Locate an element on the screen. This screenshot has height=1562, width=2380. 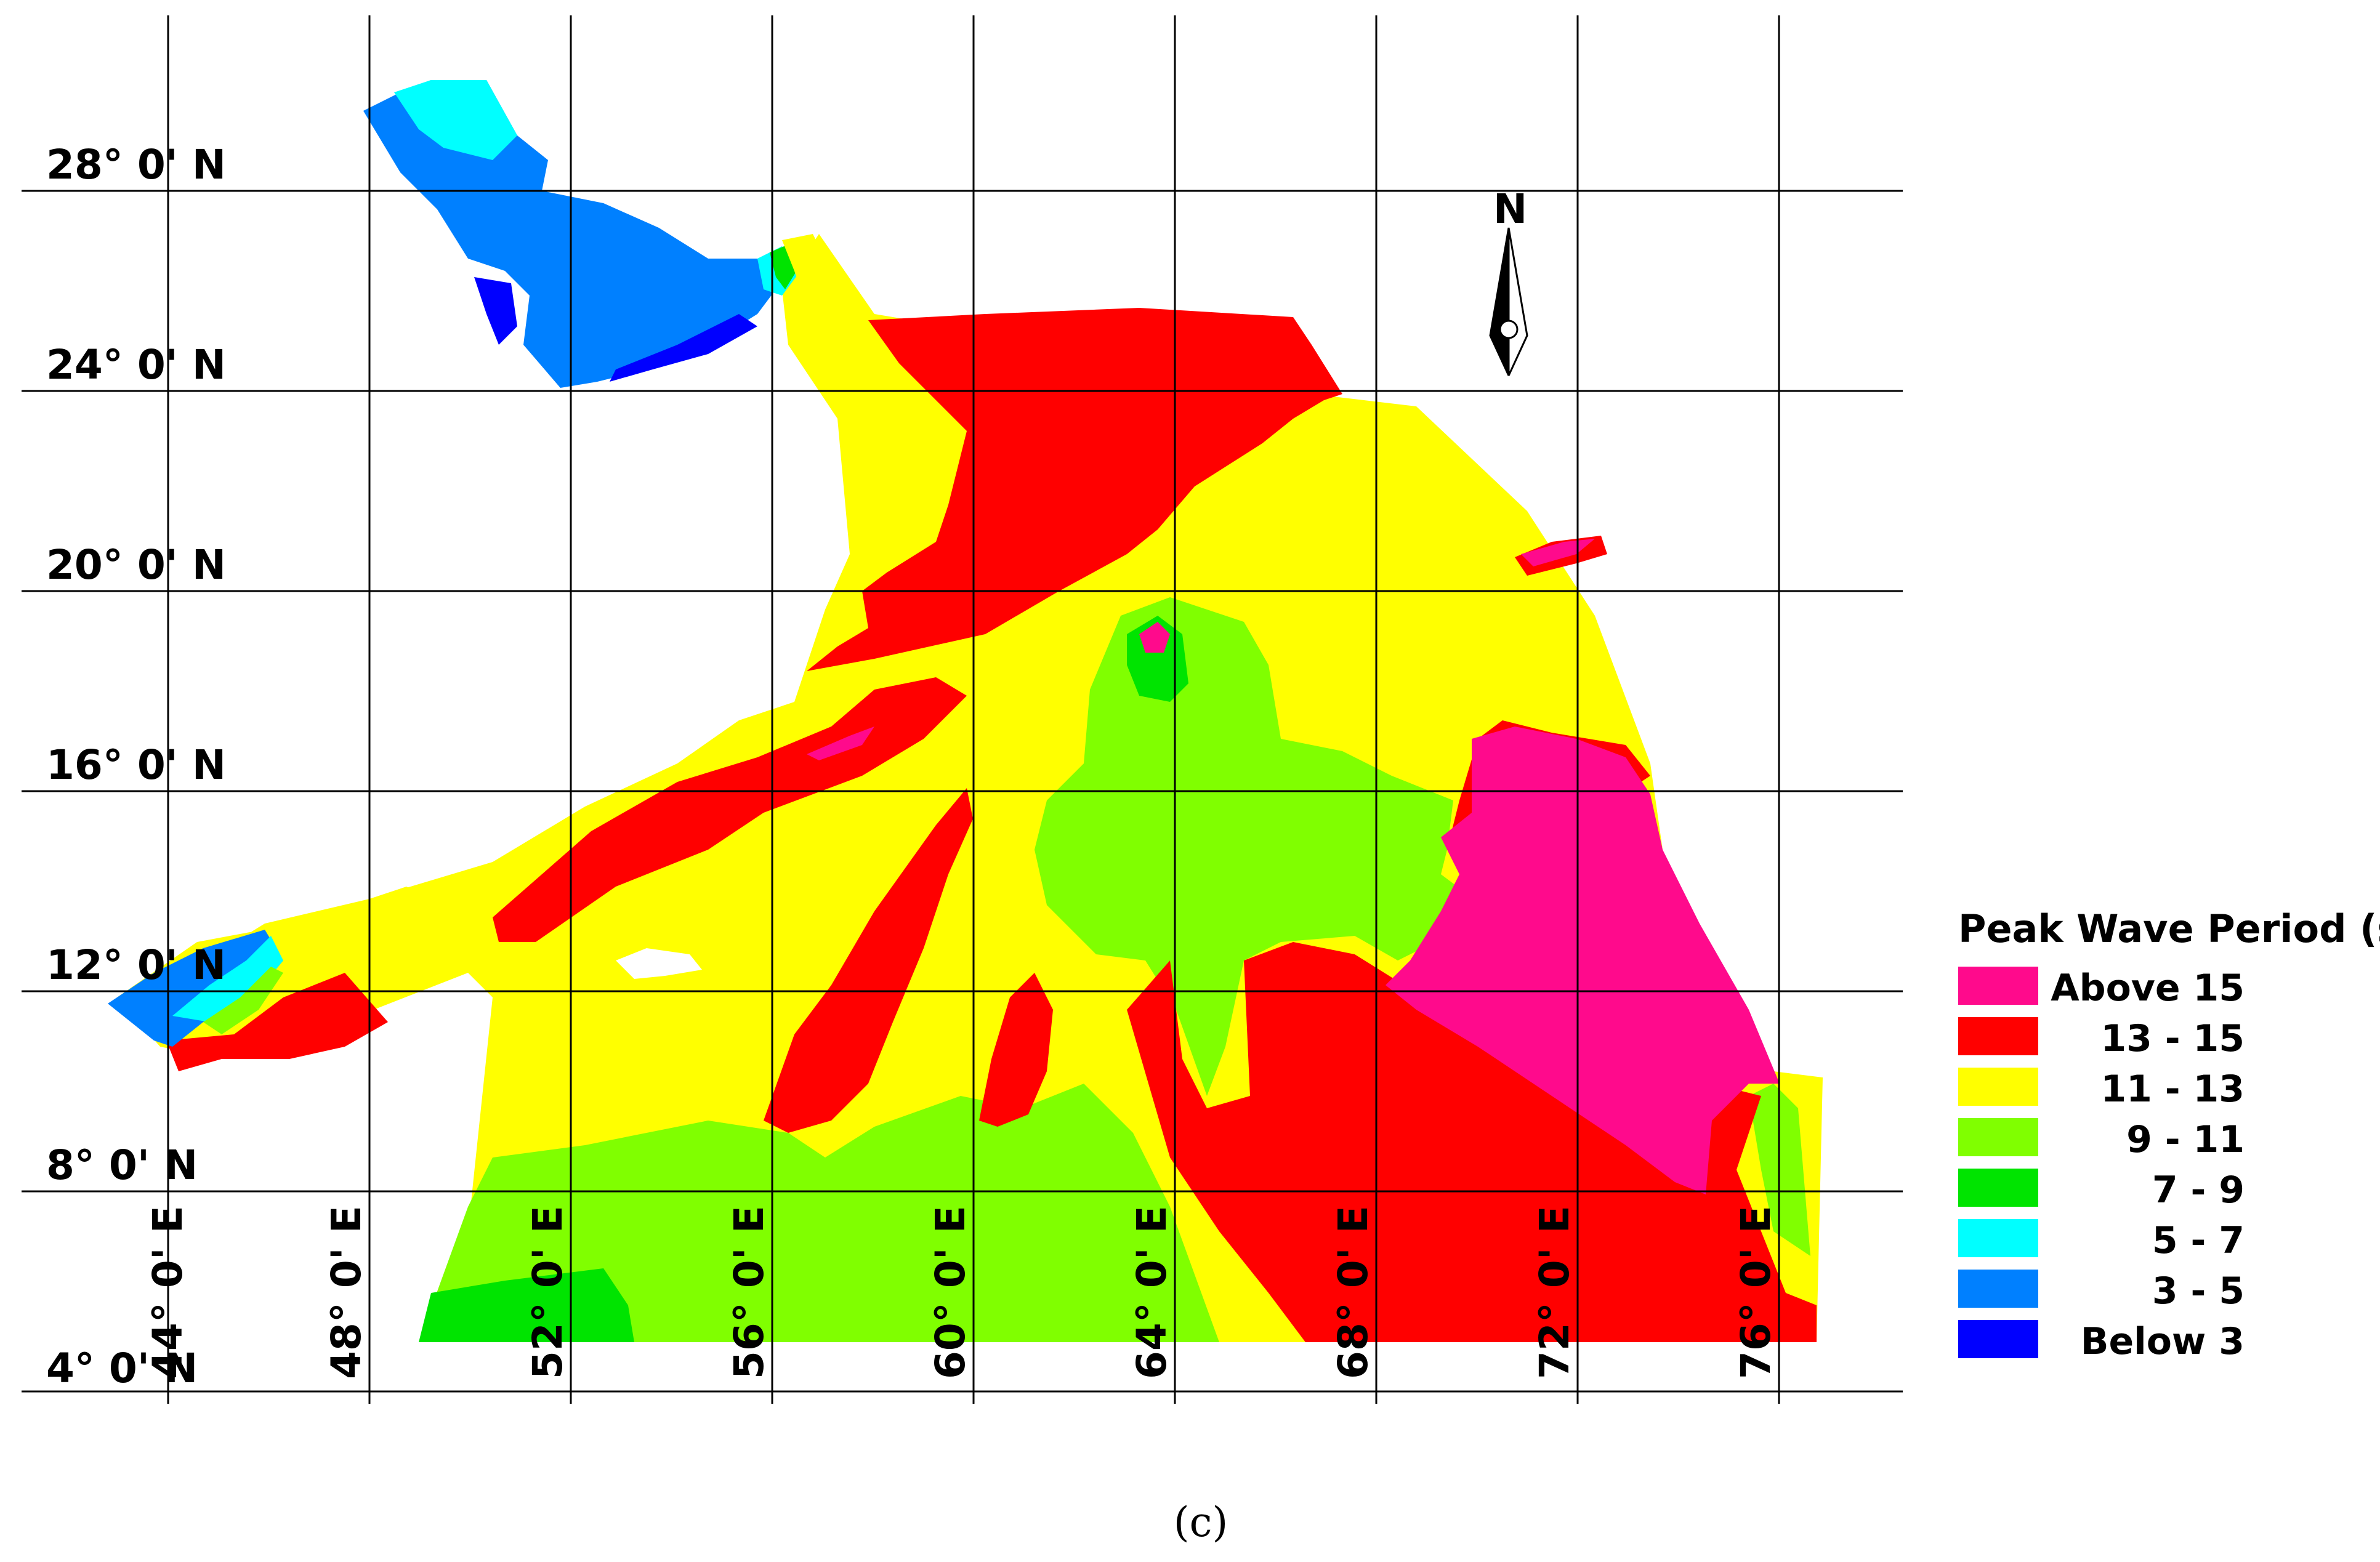
lon-label-72: 72° 0' E is located at coordinates (1554, 1292).